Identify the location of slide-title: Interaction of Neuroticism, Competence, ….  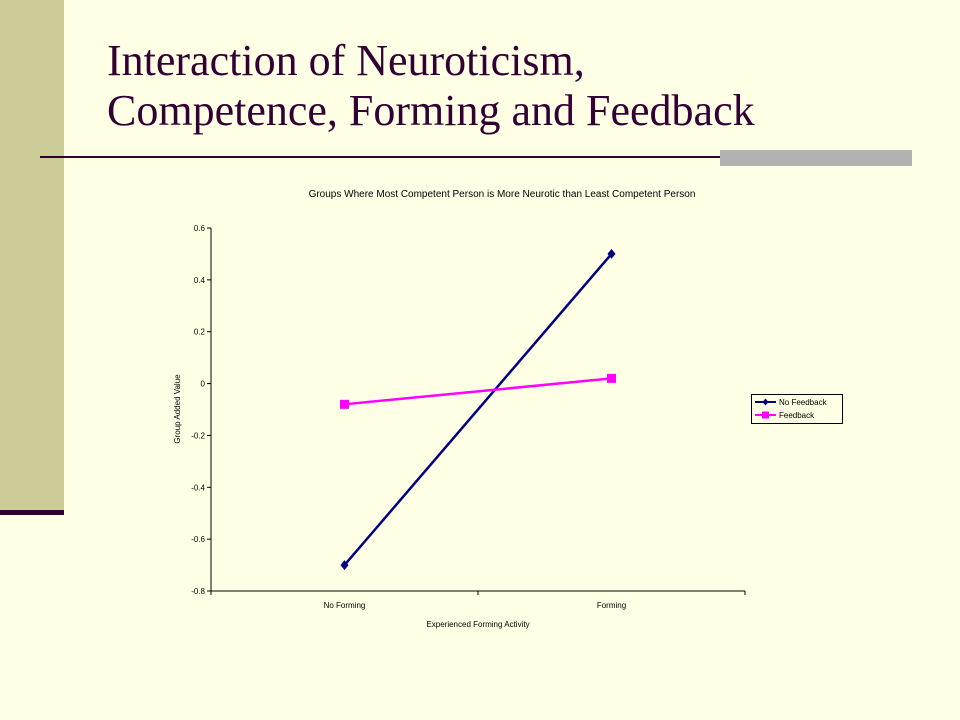
(517, 86).